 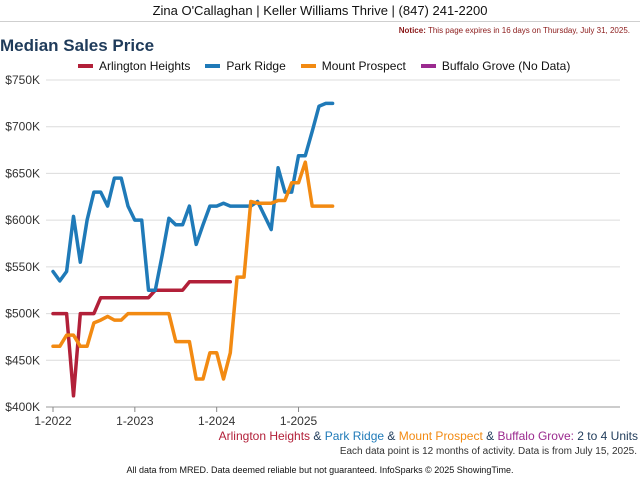 I want to click on legend-item-park-ridge: Park Ridge, so click(x=245, y=66).